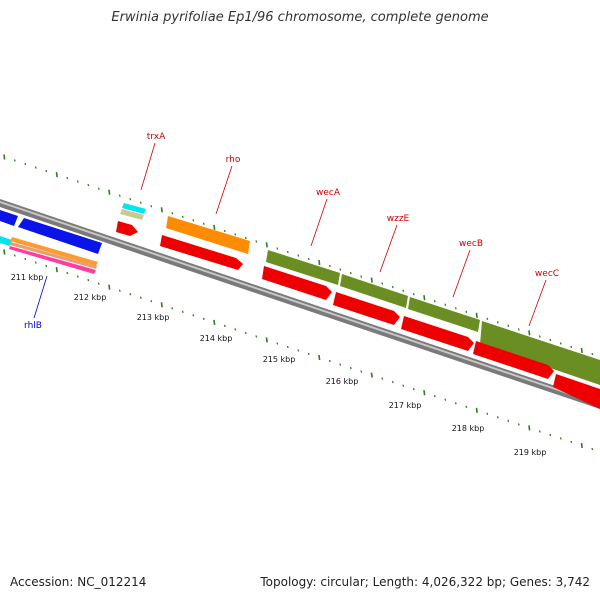 The height and width of the screenshot is (600, 600). Describe the element at coordinates (40, 297) in the screenshot. I see `leader-line-rhlB` at that location.